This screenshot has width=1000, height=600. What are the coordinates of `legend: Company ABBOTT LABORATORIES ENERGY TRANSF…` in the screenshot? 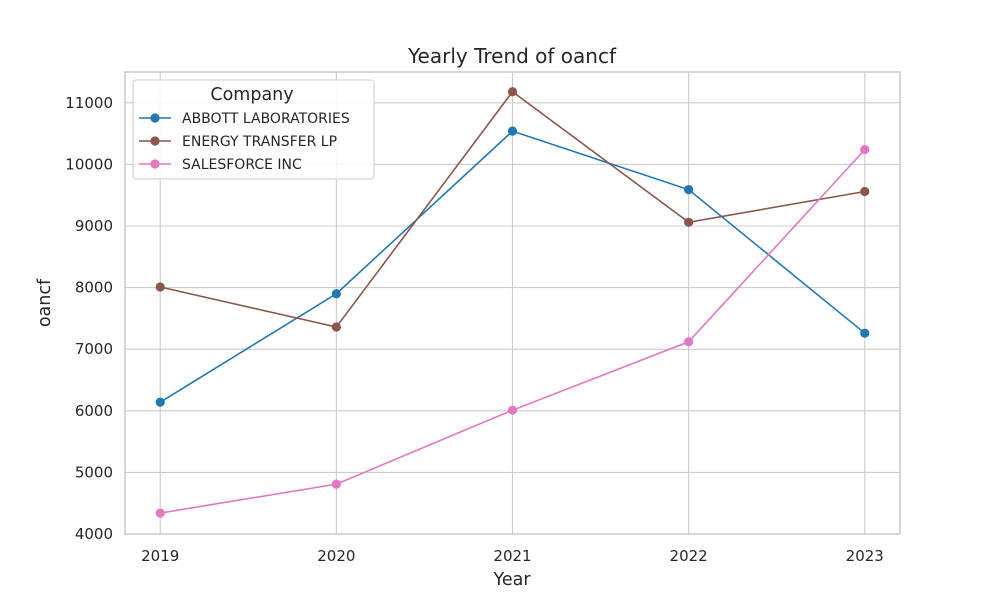 It's located at (253, 129).